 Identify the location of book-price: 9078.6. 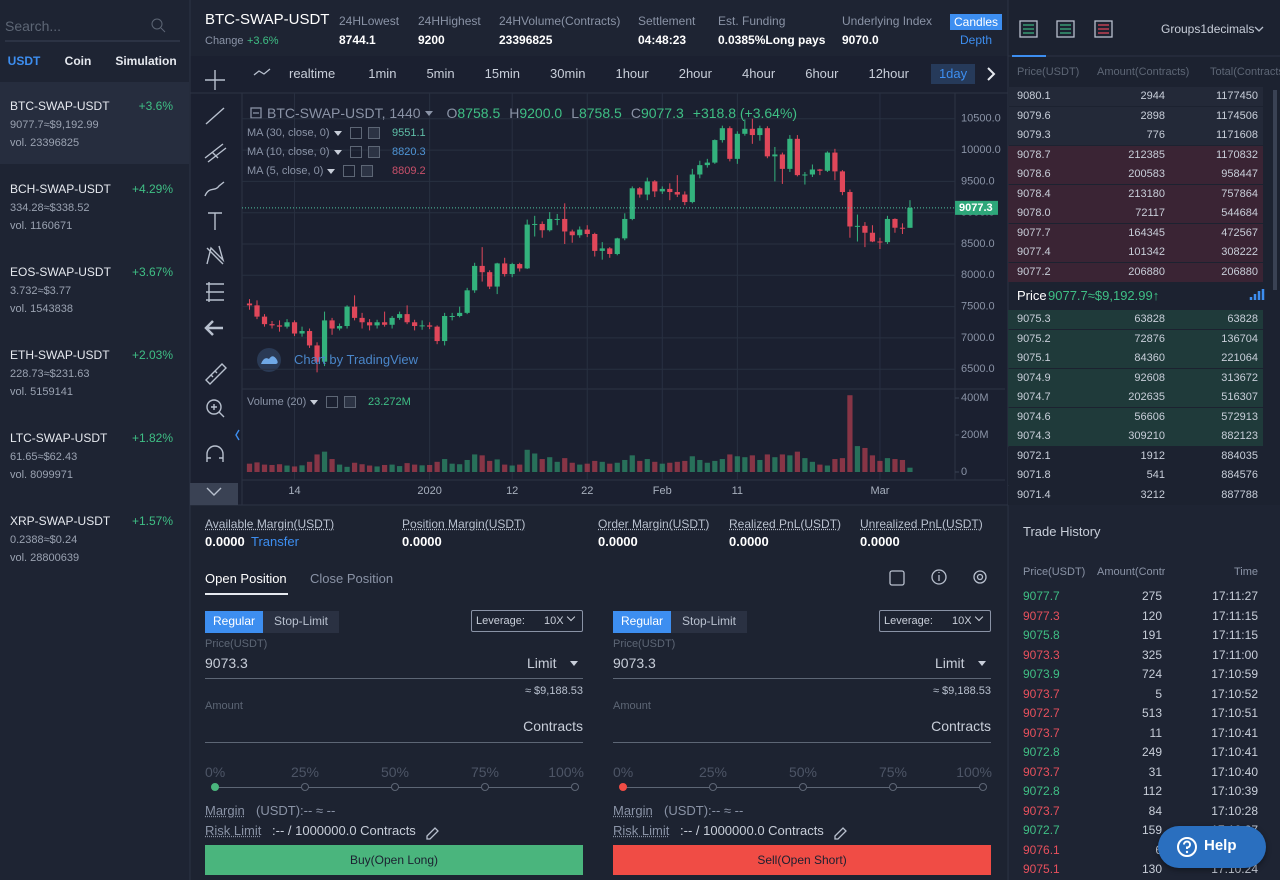
(1034, 174).